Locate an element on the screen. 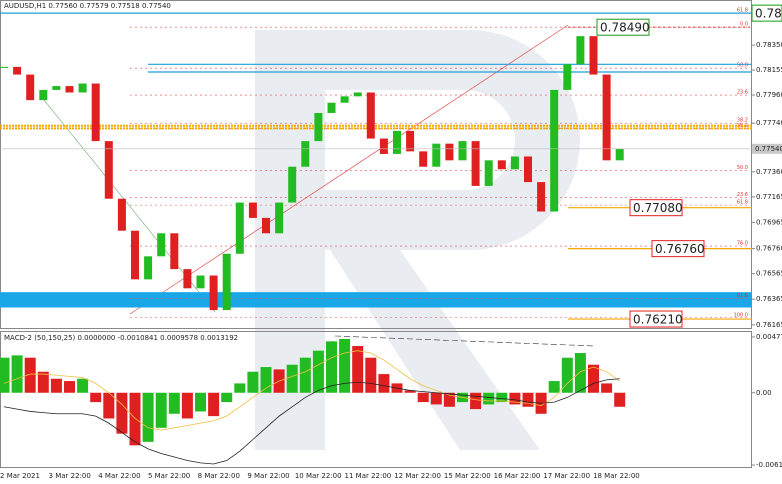  y-tick-label: 0.76365 is located at coordinates (769, 299).